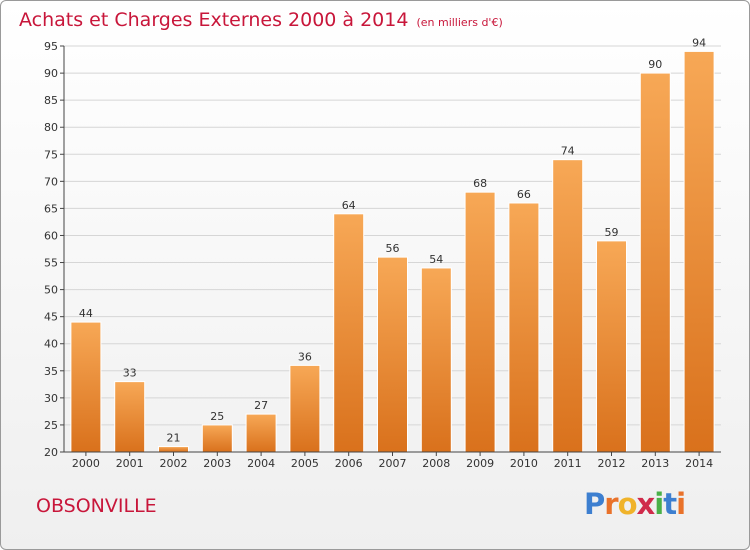 This screenshot has width=750, height=550. What do you see at coordinates (524, 463) in the screenshot?
I see `x-tick-label: 2010` at bounding box center [524, 463].